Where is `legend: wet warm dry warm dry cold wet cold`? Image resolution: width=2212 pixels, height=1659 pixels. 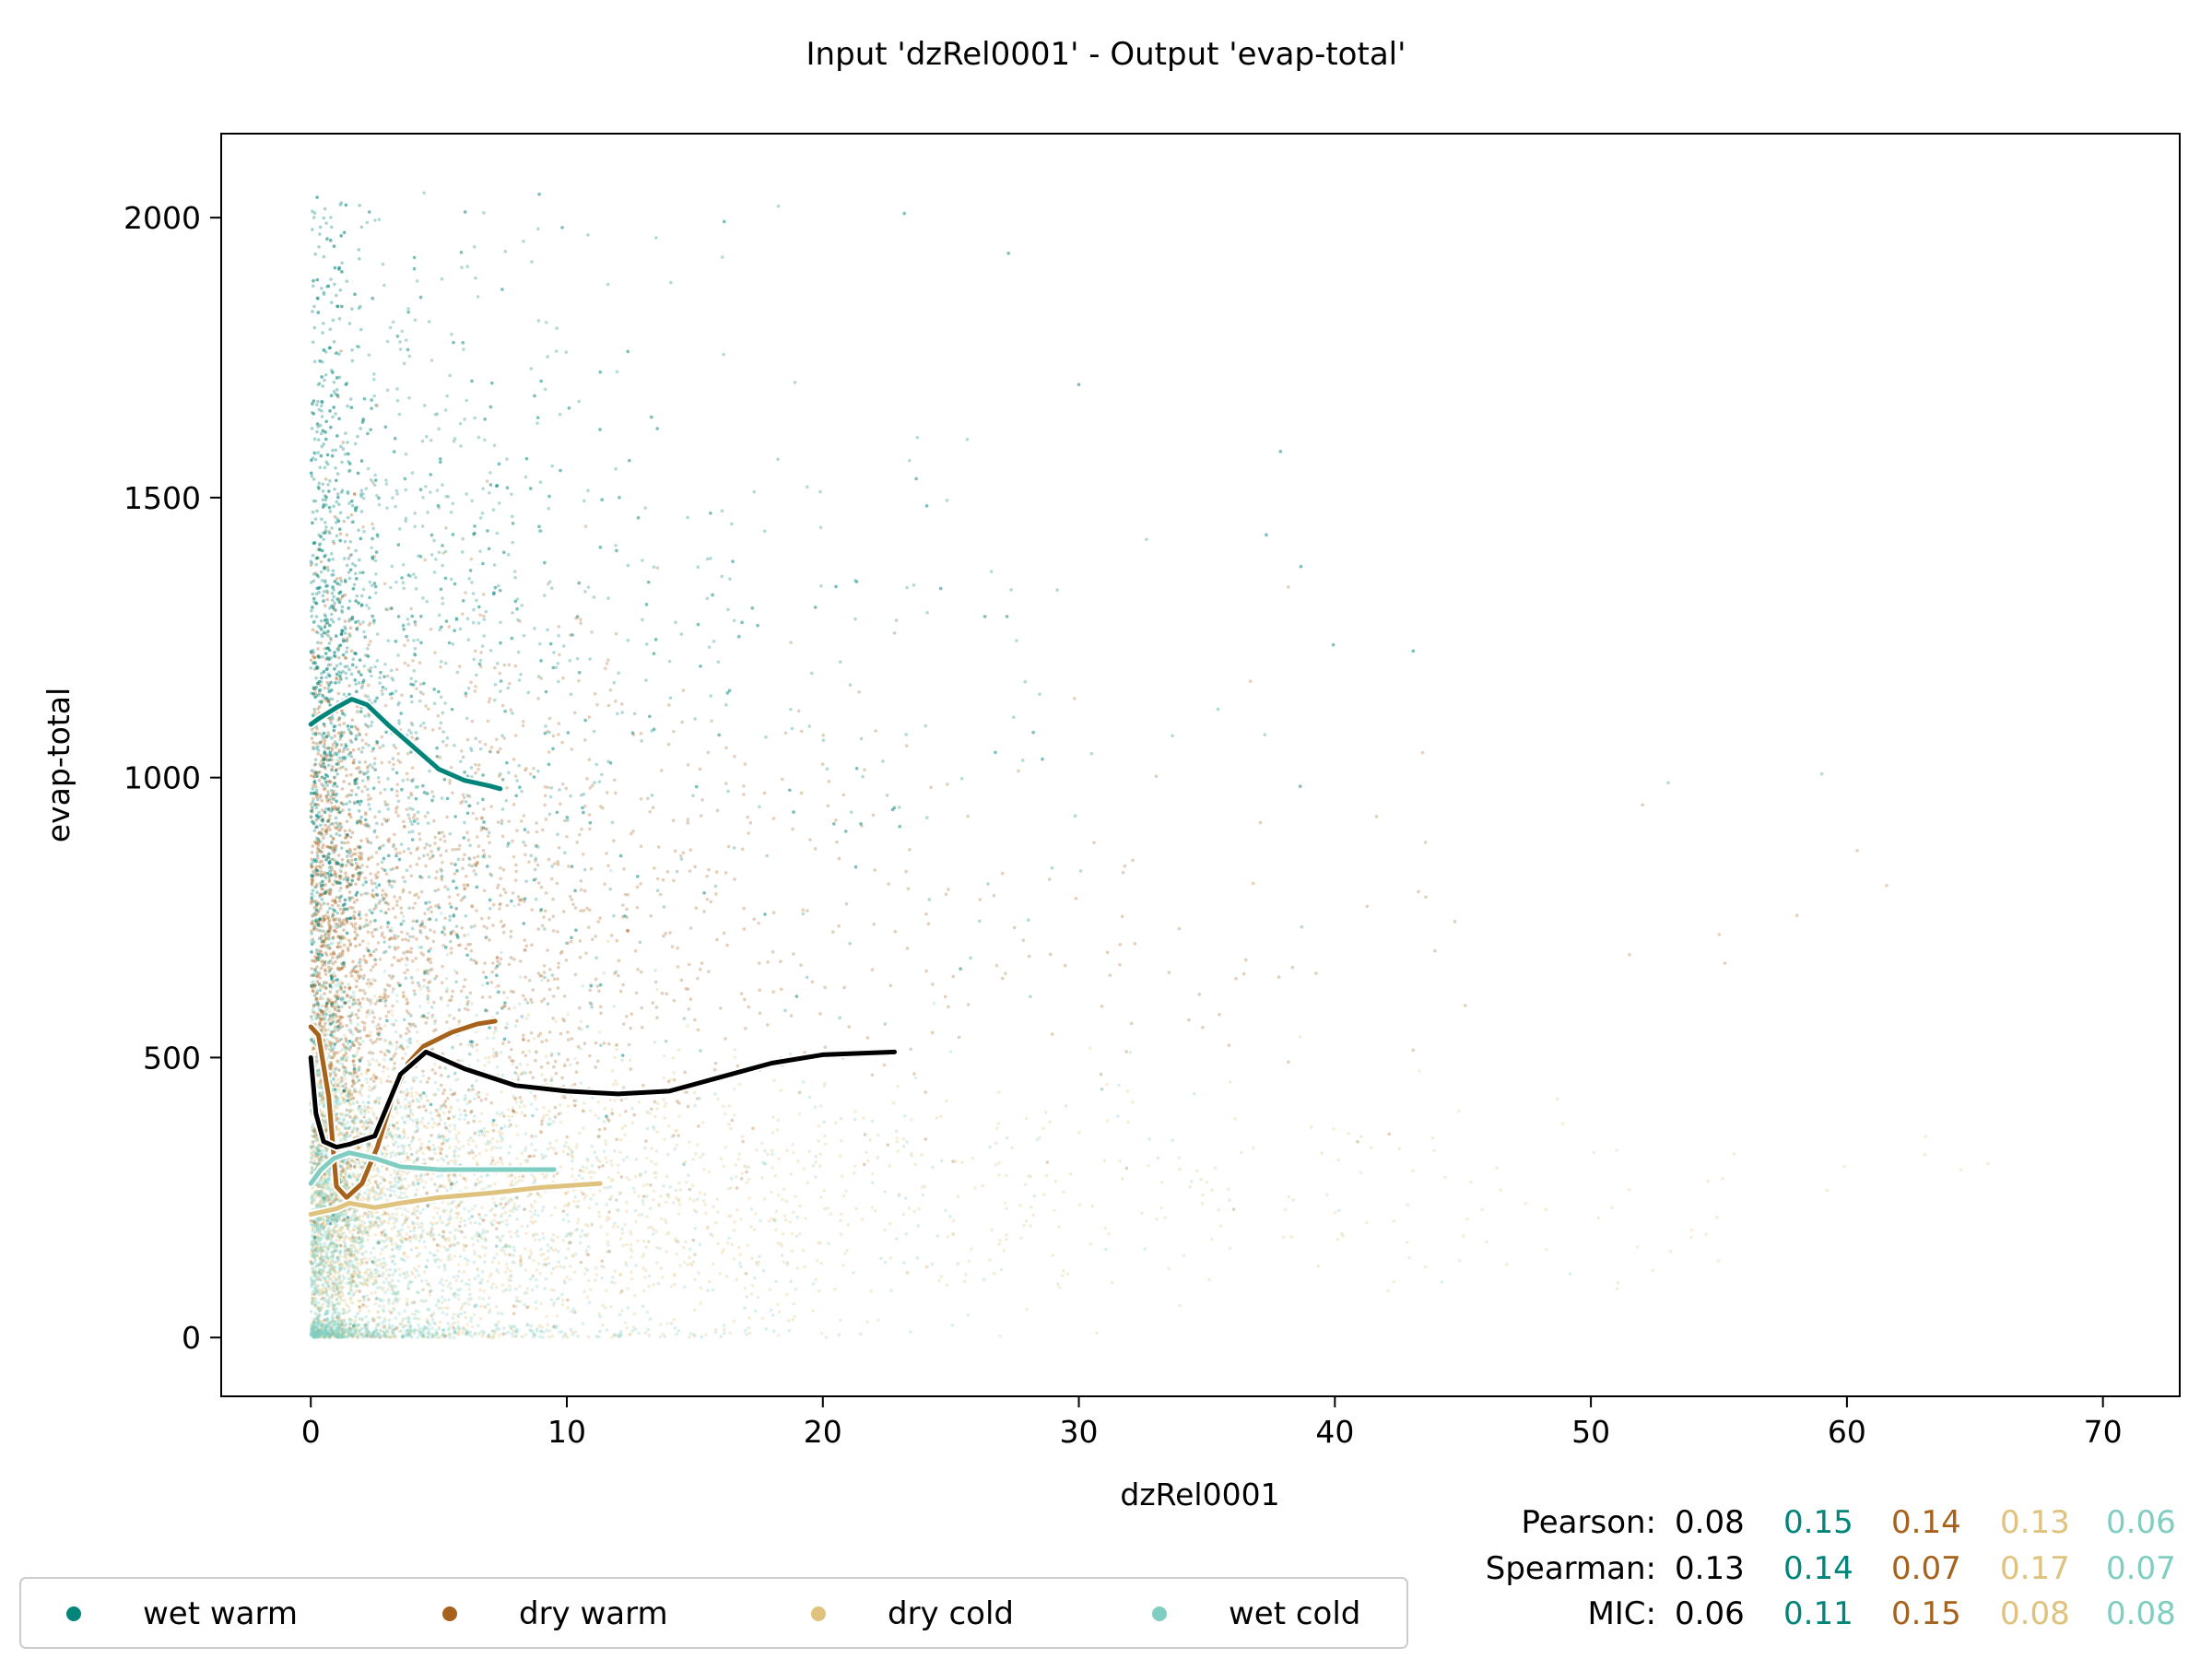 legend: wet warm dry warm dry cold wet cold is located at coordinates (713, 1613).